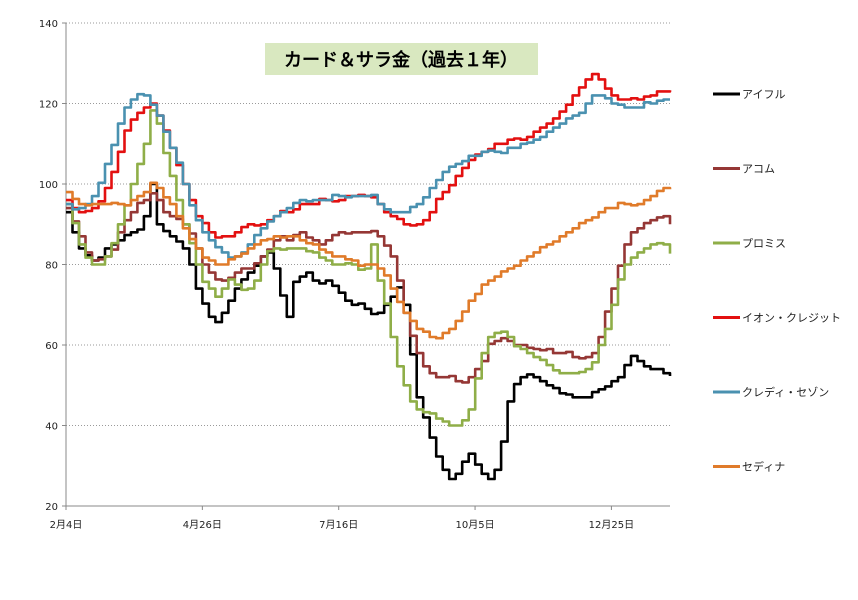  Describe the element at coordinates (763, 94) in the screenshot. I see `legend-label: アイフル` at that location.